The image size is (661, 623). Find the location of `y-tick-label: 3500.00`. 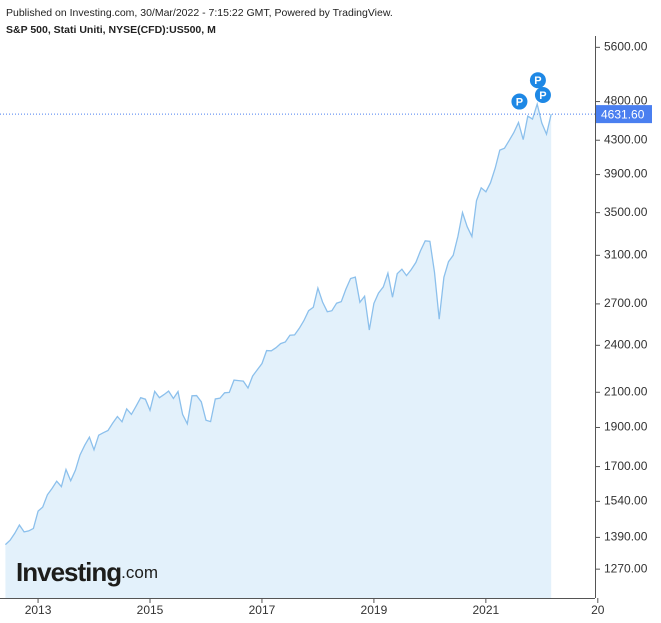

y-tick-label: 3500.00 is located at coordinates (626, 212).